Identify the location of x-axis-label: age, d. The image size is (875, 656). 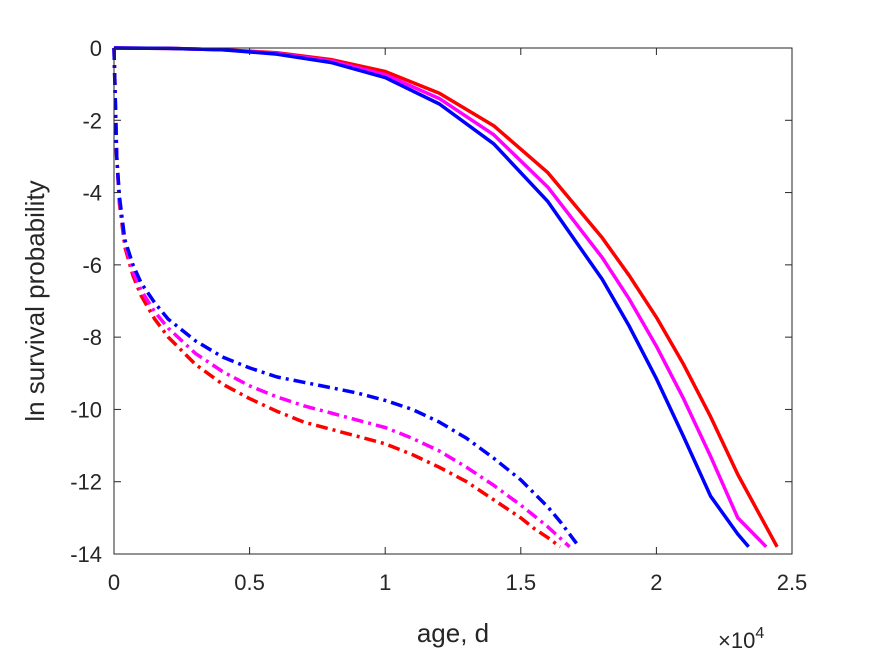
(453, 633).